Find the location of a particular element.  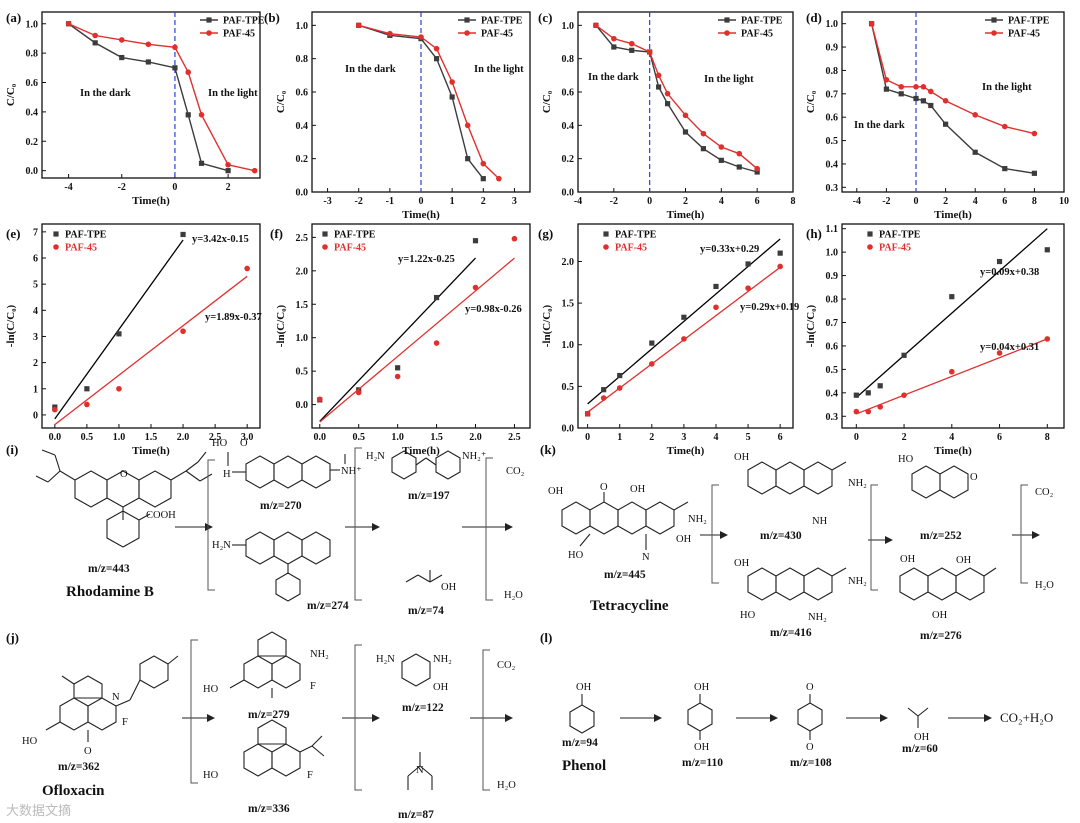

x-tick-label: 8 is located at coordinates (793, 201).